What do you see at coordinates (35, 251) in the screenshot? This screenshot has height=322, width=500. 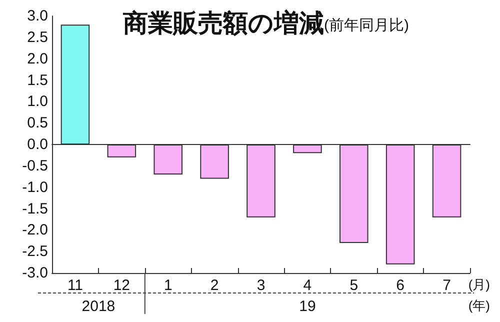 I see `y-tick-label: -2.5` at bounding box center [35, 251].